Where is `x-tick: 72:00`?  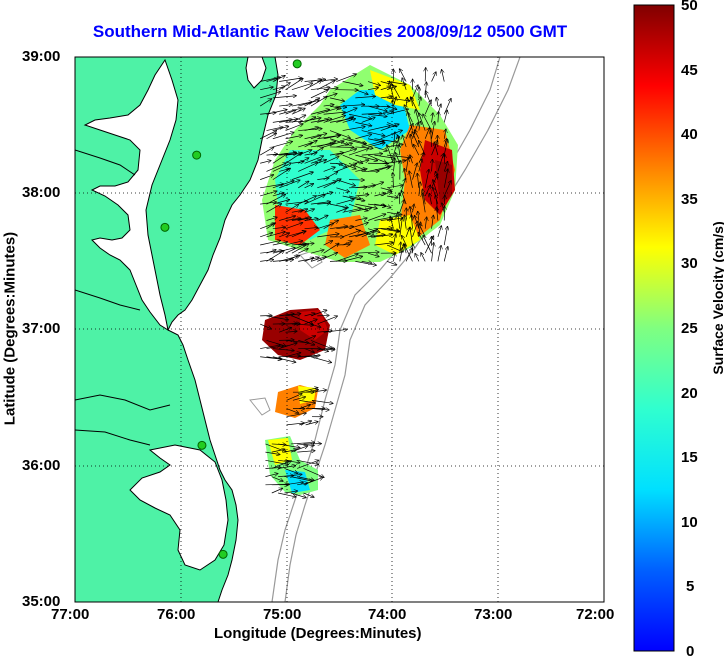 x-tick: 72:00 is located at coordinates (595, 614).